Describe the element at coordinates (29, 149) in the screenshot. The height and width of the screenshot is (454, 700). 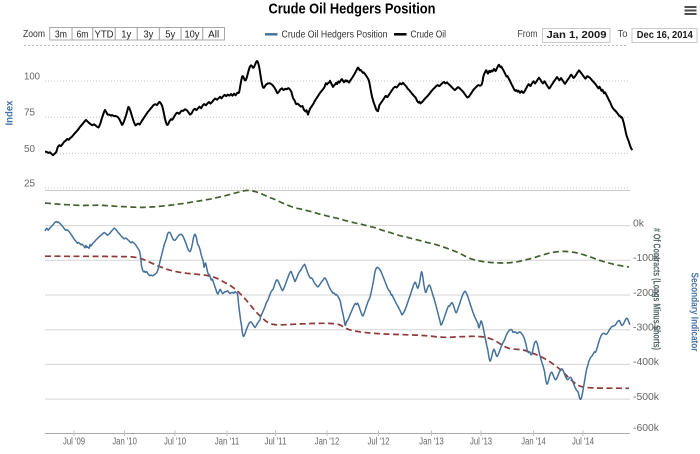
I see `svg-text: 50` at that location.